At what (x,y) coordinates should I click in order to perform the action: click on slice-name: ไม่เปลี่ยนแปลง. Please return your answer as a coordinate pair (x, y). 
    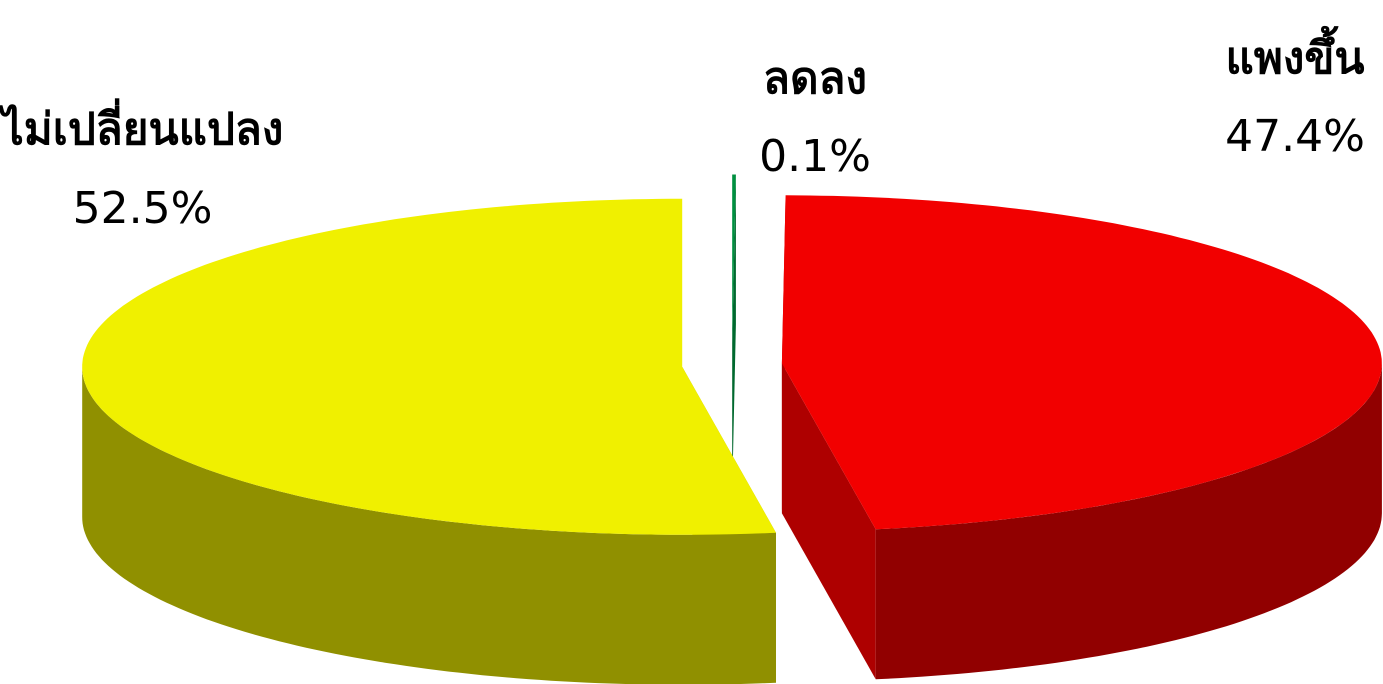
    Looking at the image, I should click on (142, 129).